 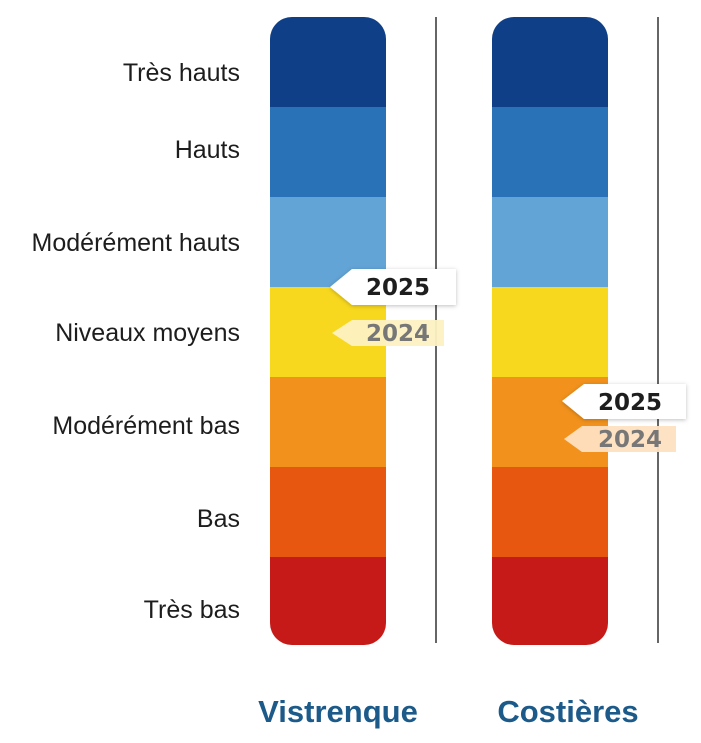 What do you see at coordinates (567, 711) in the screenshot?
I see `aquifer-name: Costières` at bounding box center [567, 711].